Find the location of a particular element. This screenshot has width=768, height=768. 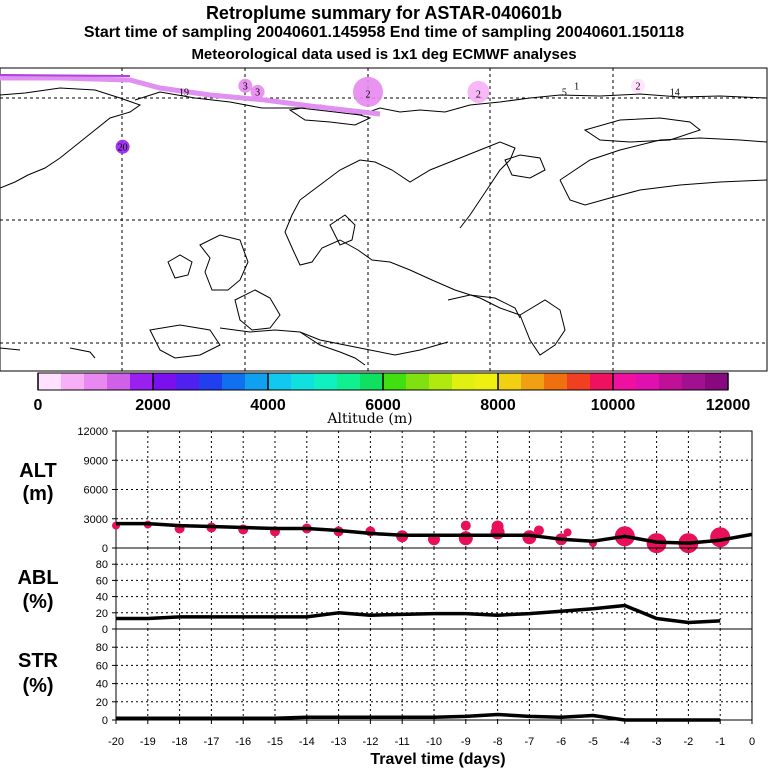

x-tick-label: -4 is located at coordinates (625, 742).